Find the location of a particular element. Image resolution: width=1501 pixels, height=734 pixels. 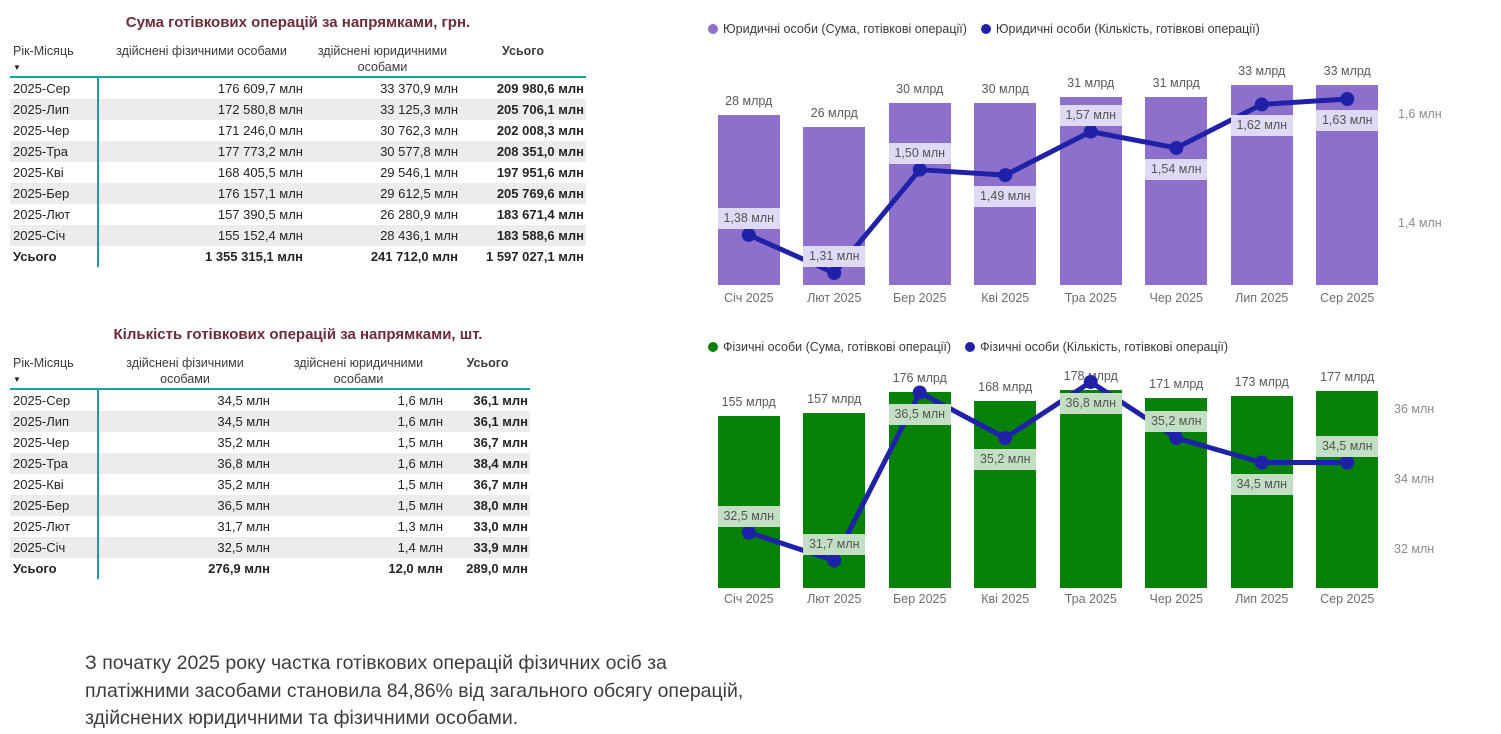

table-total-row: Усього 276,9 млн 12,0 млн 289,0 млн is located at coordinates (270, 568).